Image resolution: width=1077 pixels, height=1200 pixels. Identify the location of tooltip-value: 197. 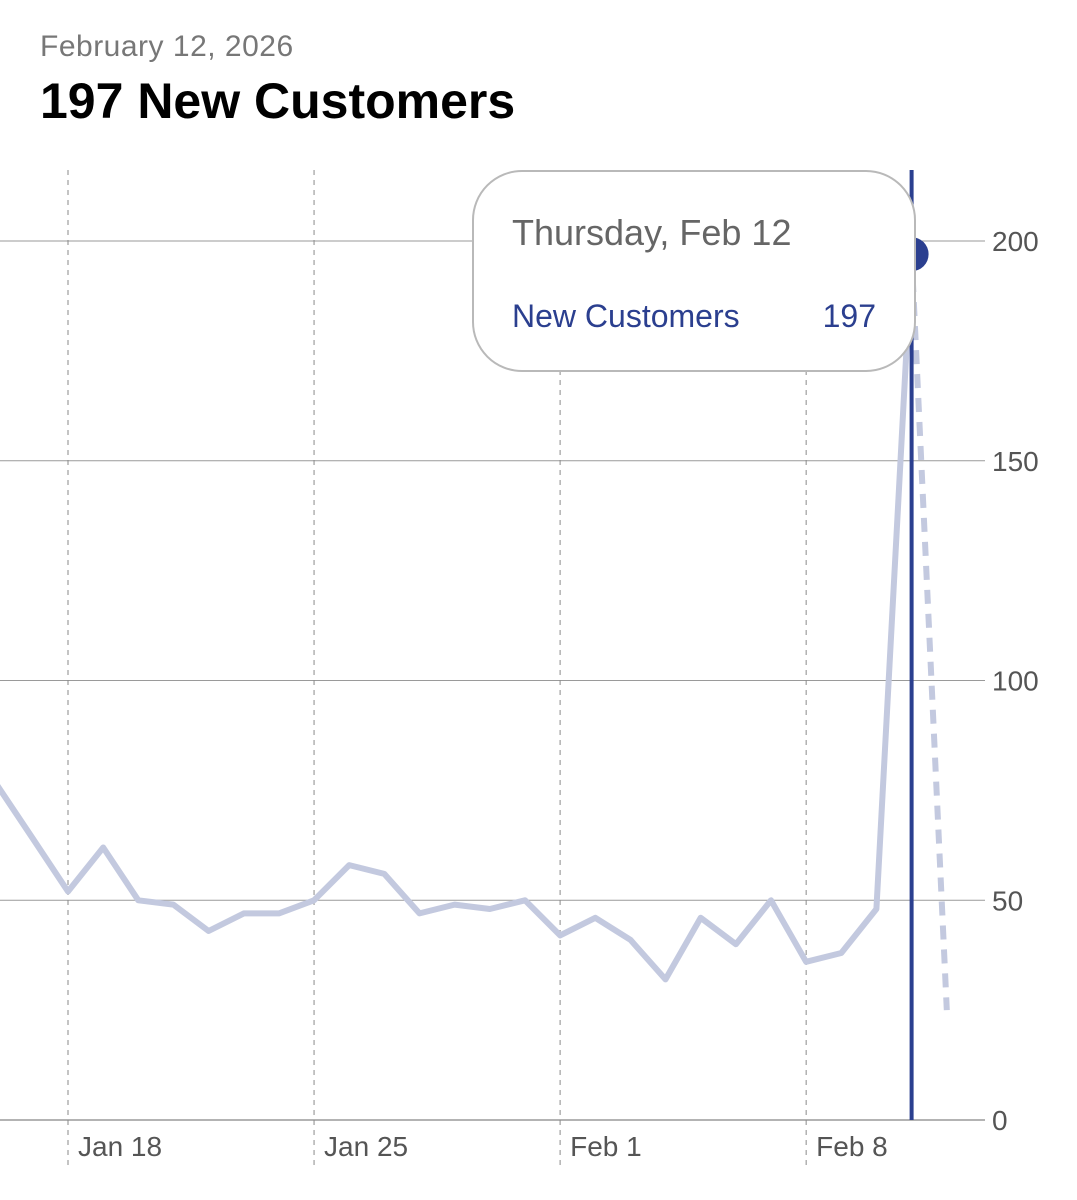
(849, 316).